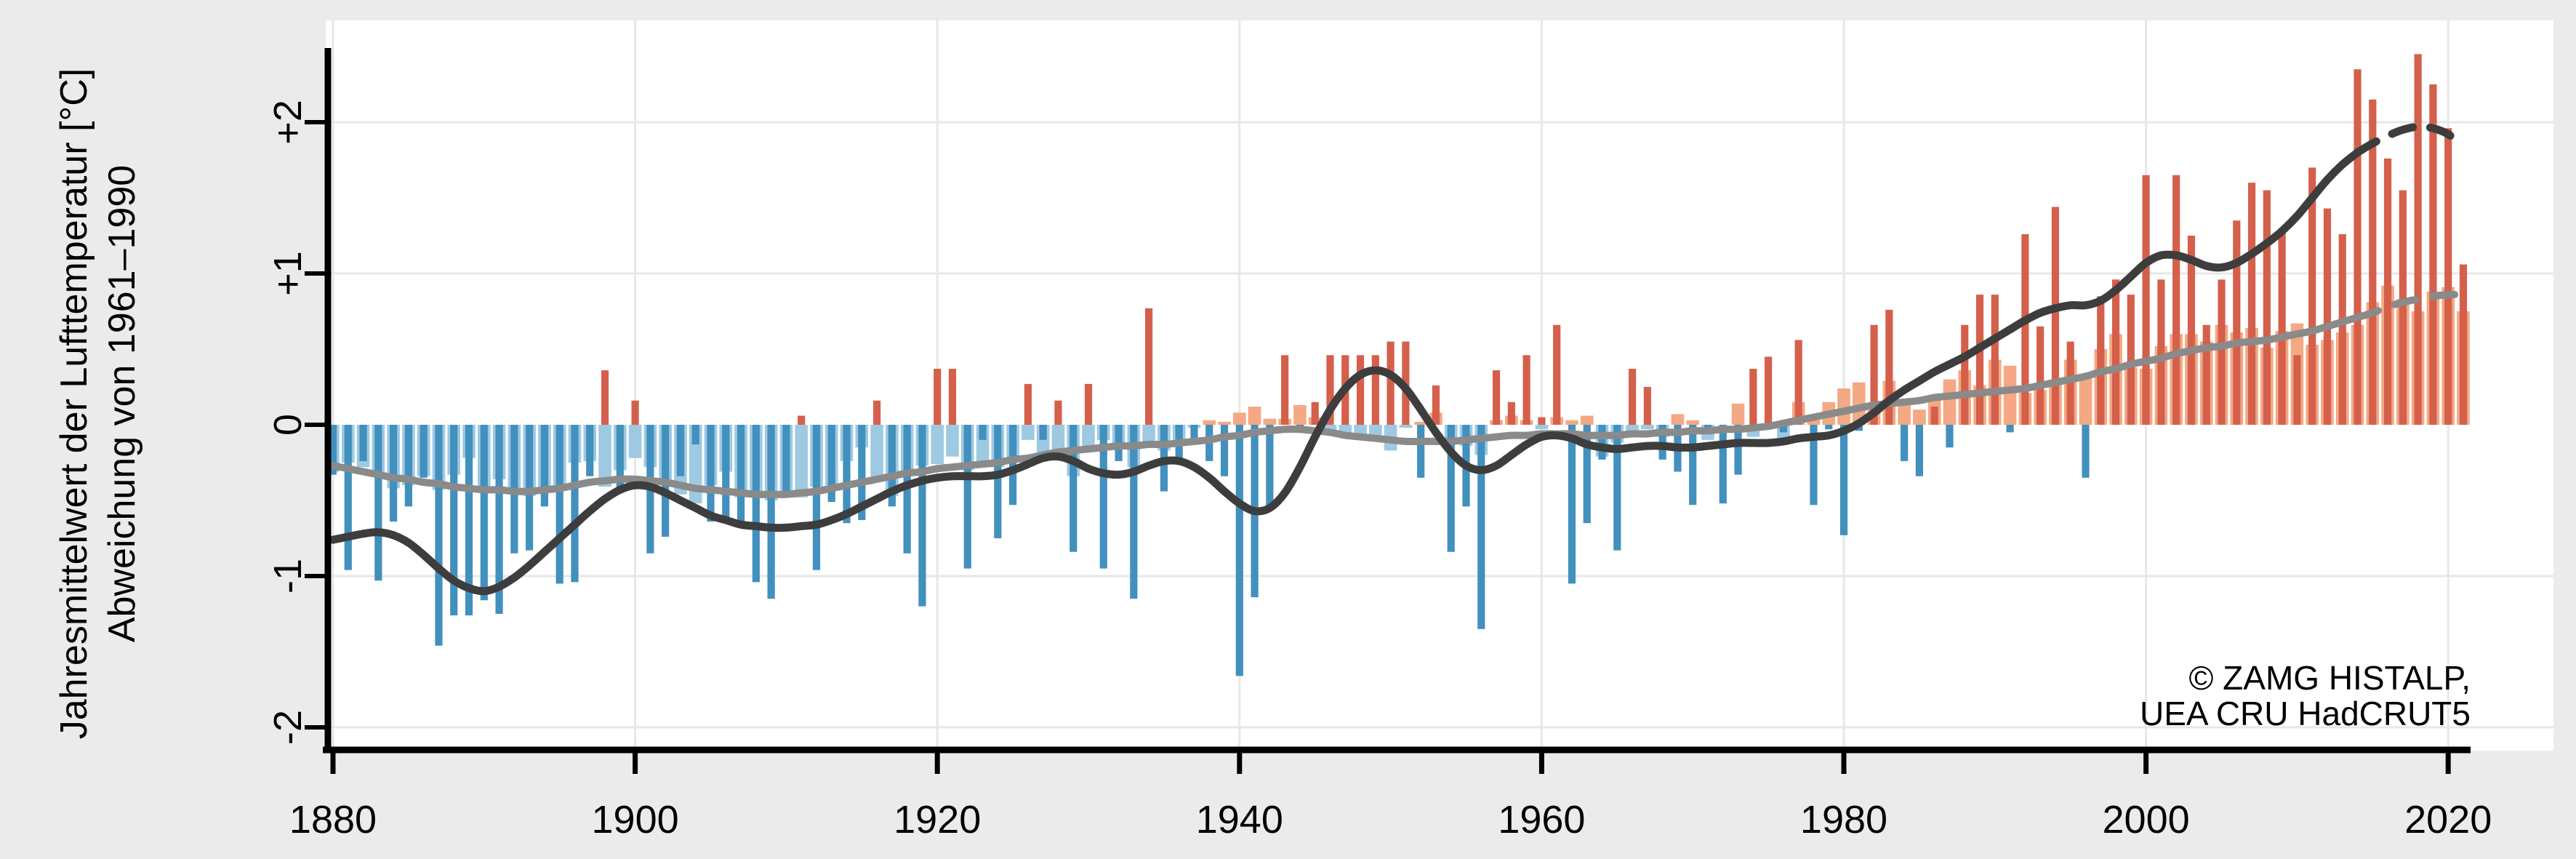 Image resolution: width=2576 pixels, height=859 pixels. What do you see at coordinates (2146, 820) in the screenshot?
I see `x-tick-label: 2000` at bounding box center [2146, 820].